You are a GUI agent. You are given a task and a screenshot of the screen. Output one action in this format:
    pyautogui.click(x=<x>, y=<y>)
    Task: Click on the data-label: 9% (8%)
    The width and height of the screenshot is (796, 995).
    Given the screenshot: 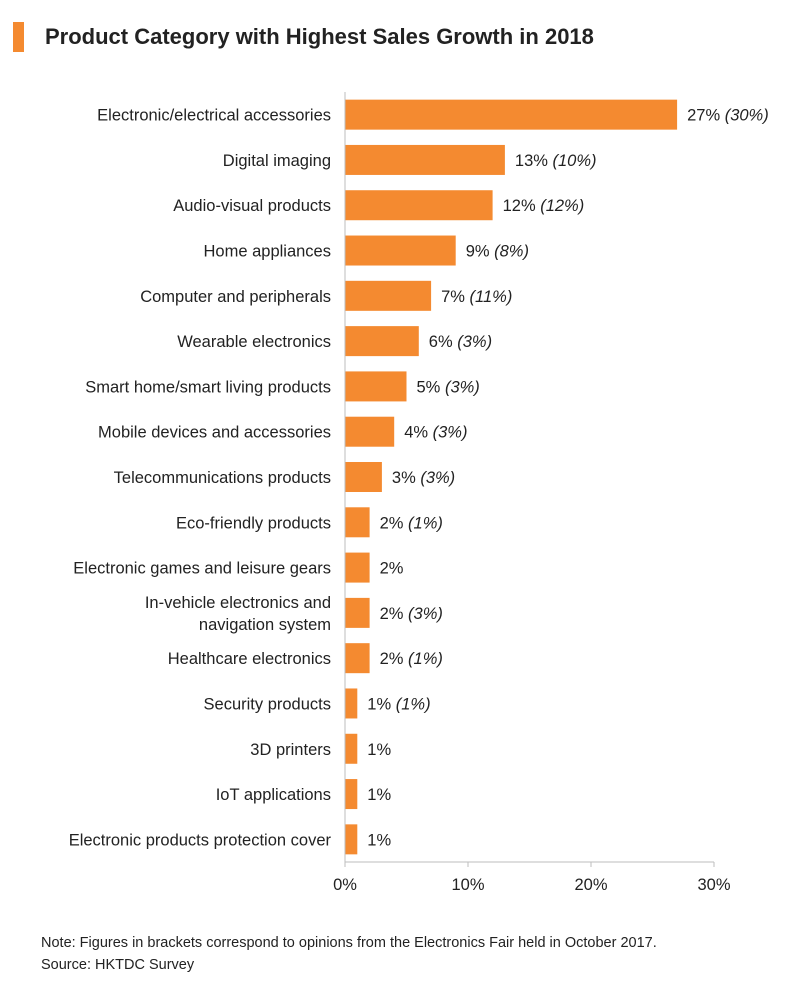 What is the action you would take?
    pyautogui.click(x=497, y=252)
    